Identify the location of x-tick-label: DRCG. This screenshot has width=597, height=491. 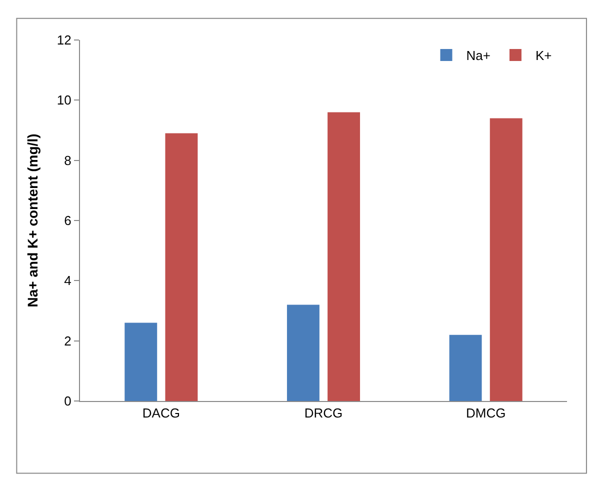
(323, 413).